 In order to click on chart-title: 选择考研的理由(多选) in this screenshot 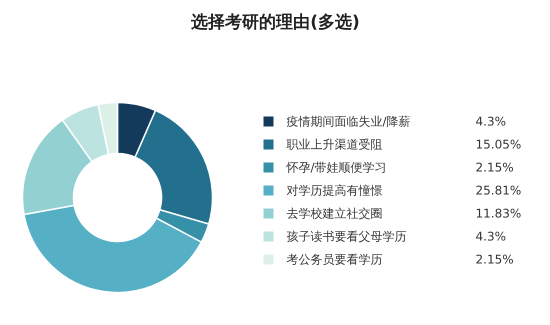, I will do `click(275, 22)`.